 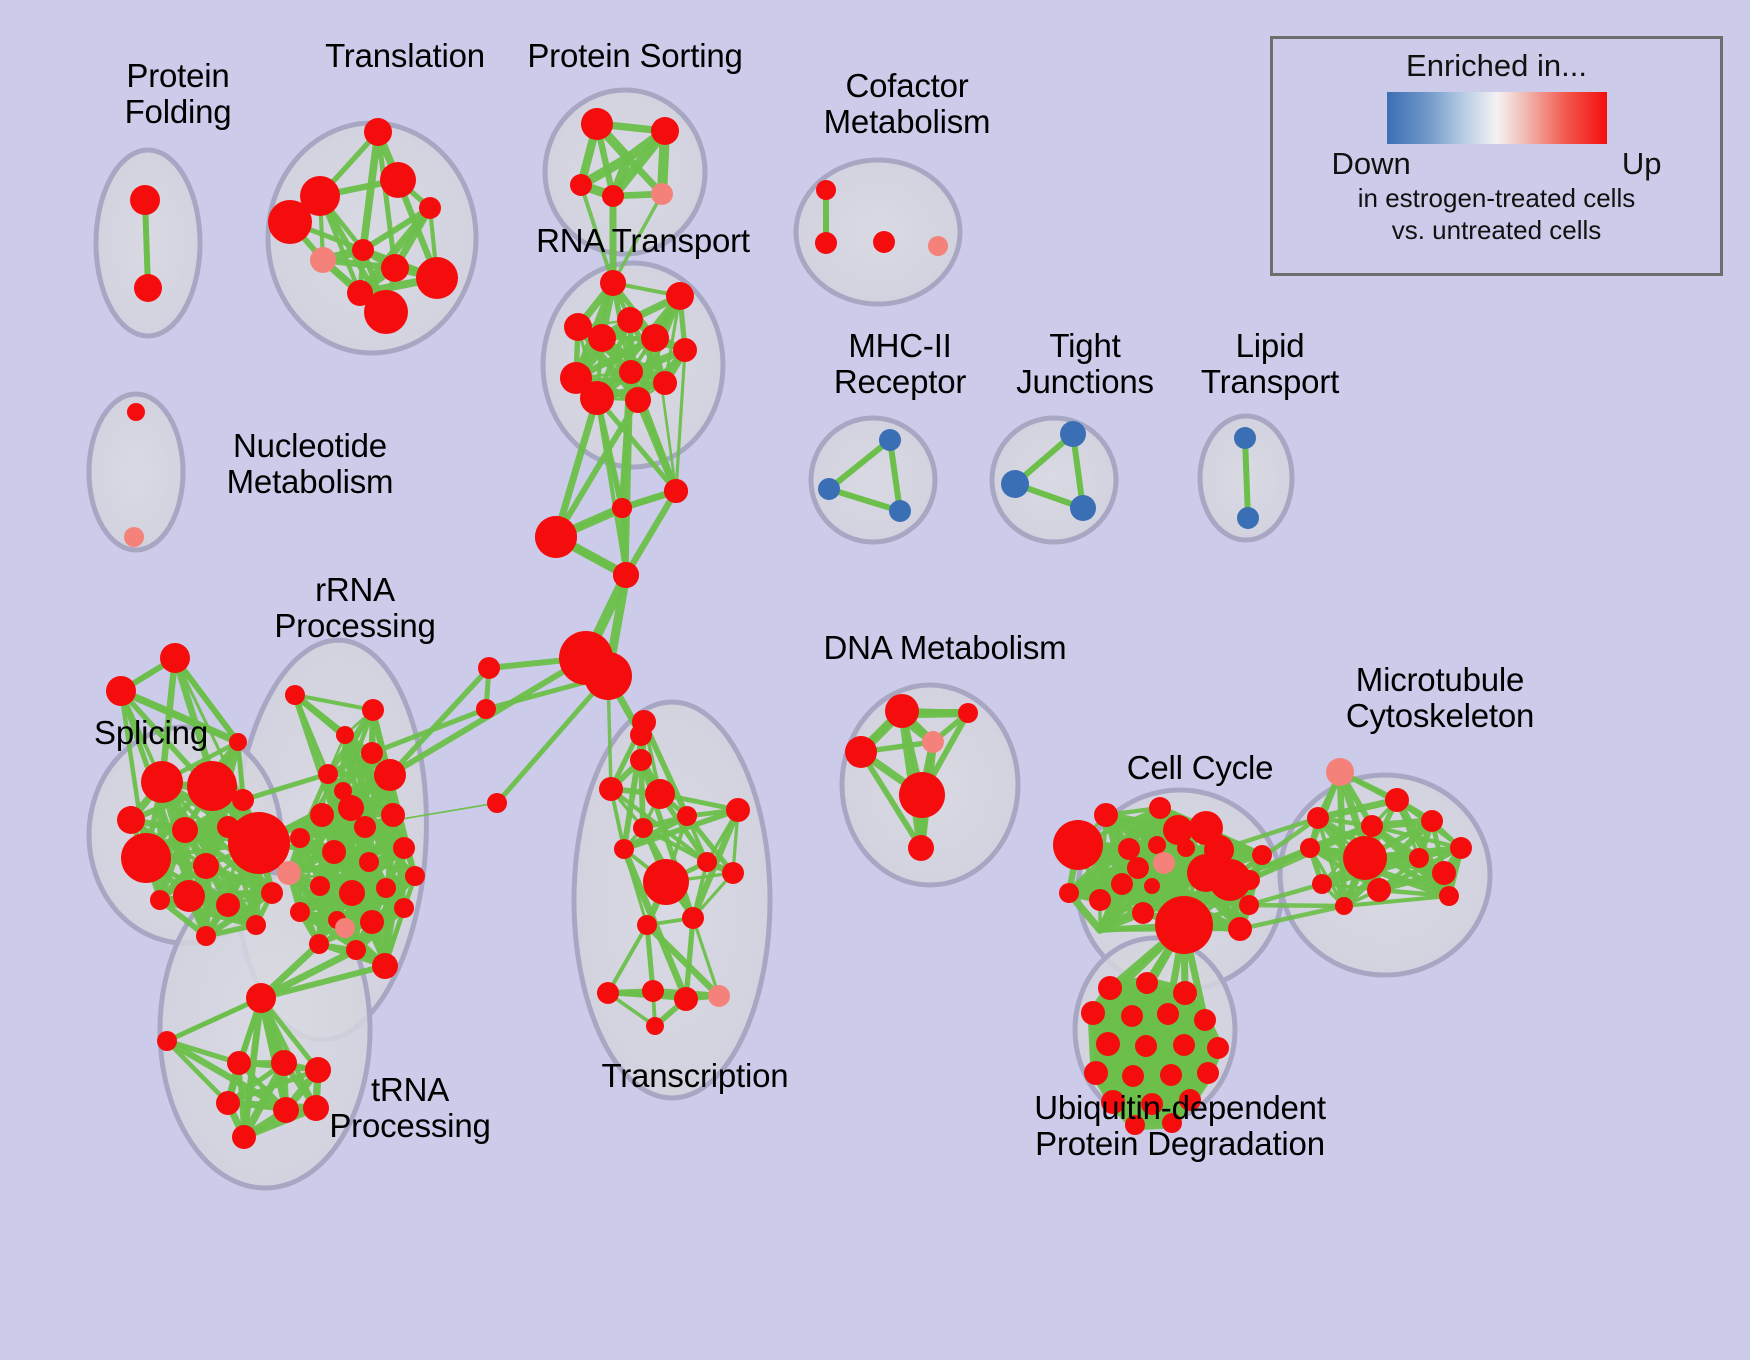 I want to click on legend-high-label: Up, so click(x=1641, y=163).